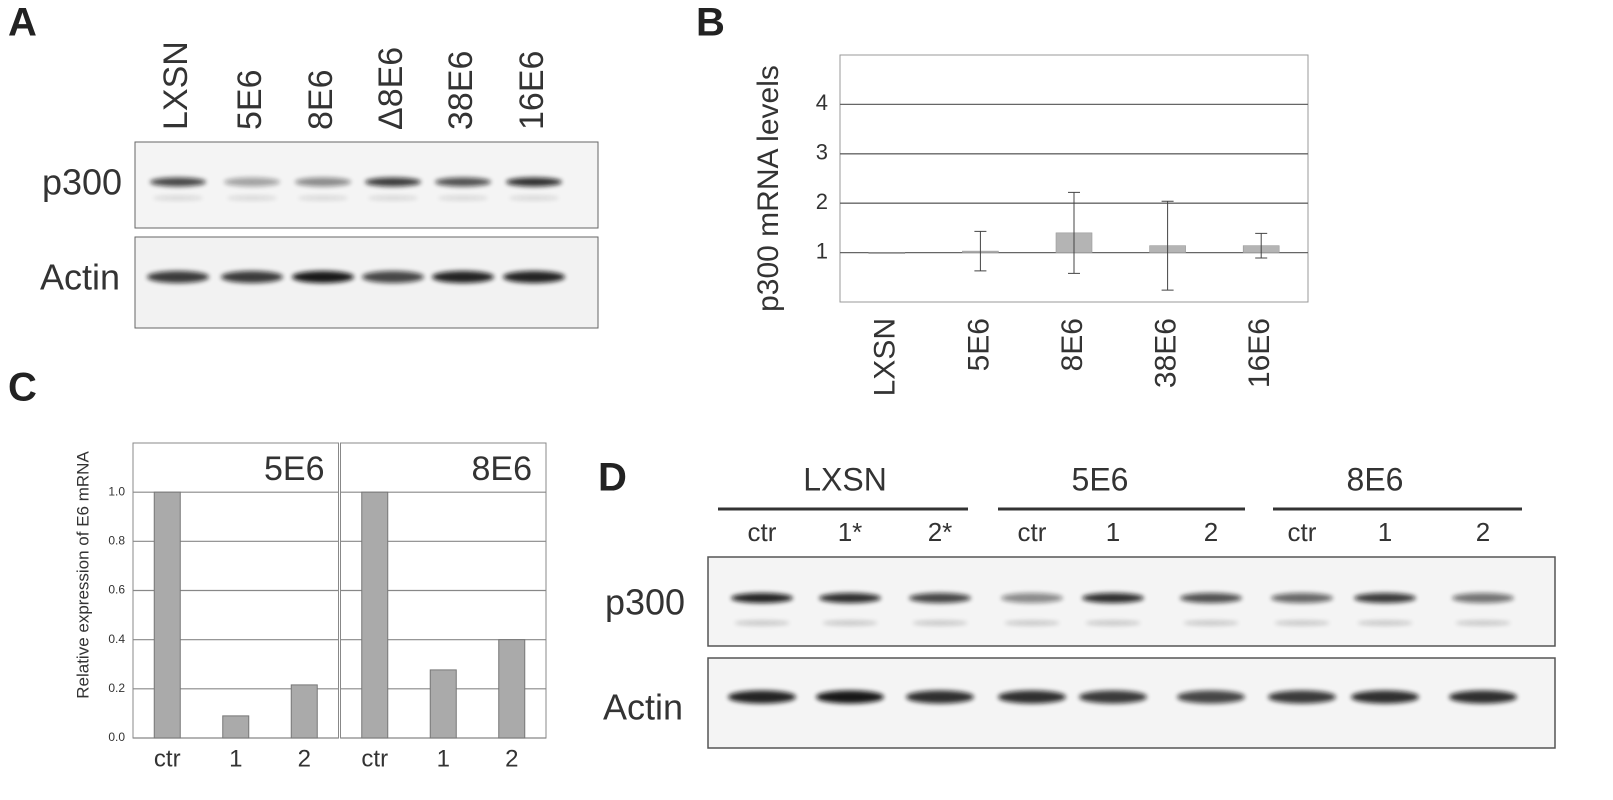  I want to click on x-tick-label: 5E6, so click(978, 344).